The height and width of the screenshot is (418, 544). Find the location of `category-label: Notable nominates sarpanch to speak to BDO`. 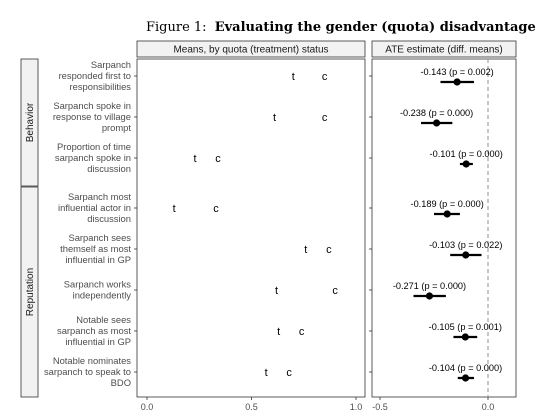

category-label: Notable nominates sarpanch to speak to BDO is located at coordinates (87, 371).